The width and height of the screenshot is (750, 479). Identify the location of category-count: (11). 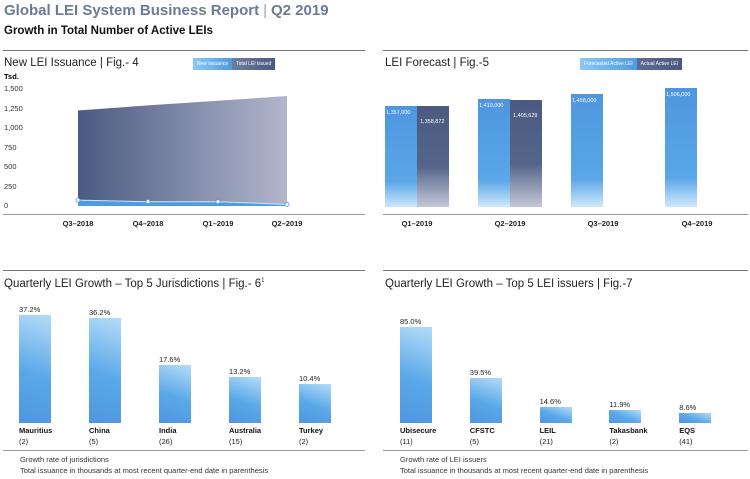
(406, 441).